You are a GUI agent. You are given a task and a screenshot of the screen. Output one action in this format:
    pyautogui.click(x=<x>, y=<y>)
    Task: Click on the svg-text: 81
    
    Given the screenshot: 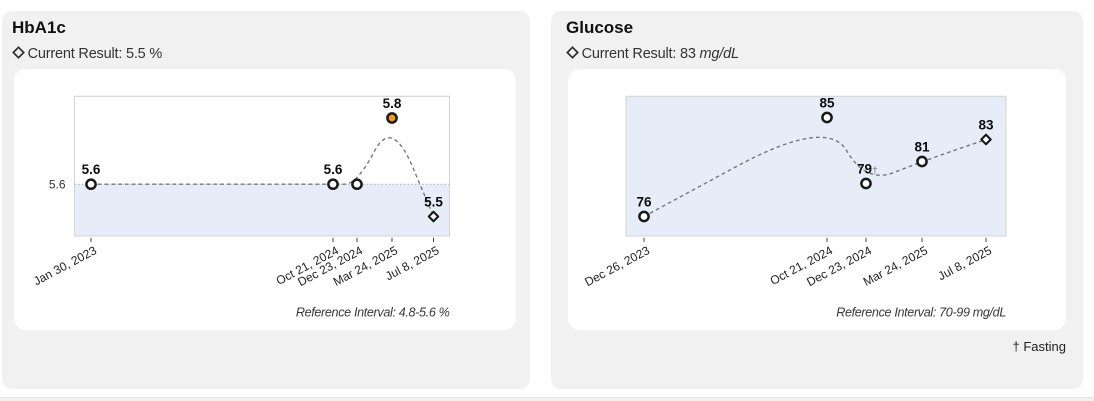 What is the action you would take?
    pyautogui.click(x=922, y=146)
    